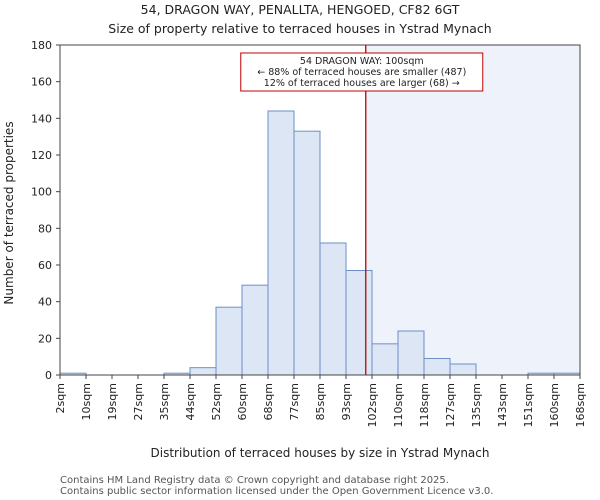  Describe the element at coordinates (41, 82) in the screenshot. I see `y-tick-label: 160` at that location.